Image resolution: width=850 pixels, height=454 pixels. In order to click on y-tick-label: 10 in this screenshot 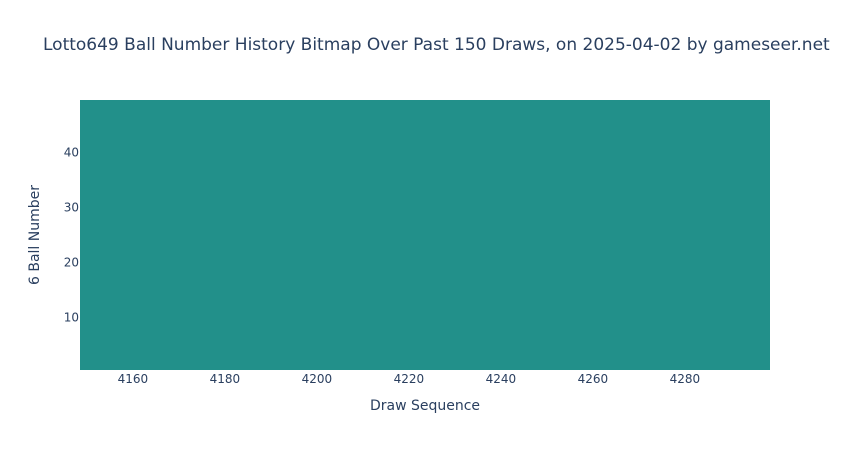, I will do `click(71, 318)`.